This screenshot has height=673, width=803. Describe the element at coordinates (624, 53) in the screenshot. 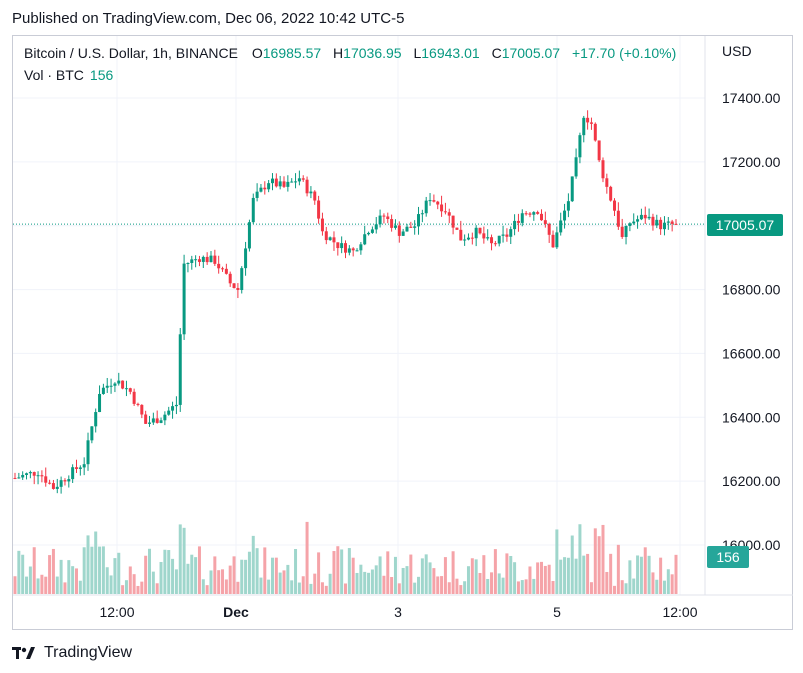

I see `change-value: +17.70 (+0.10%)` at that location.